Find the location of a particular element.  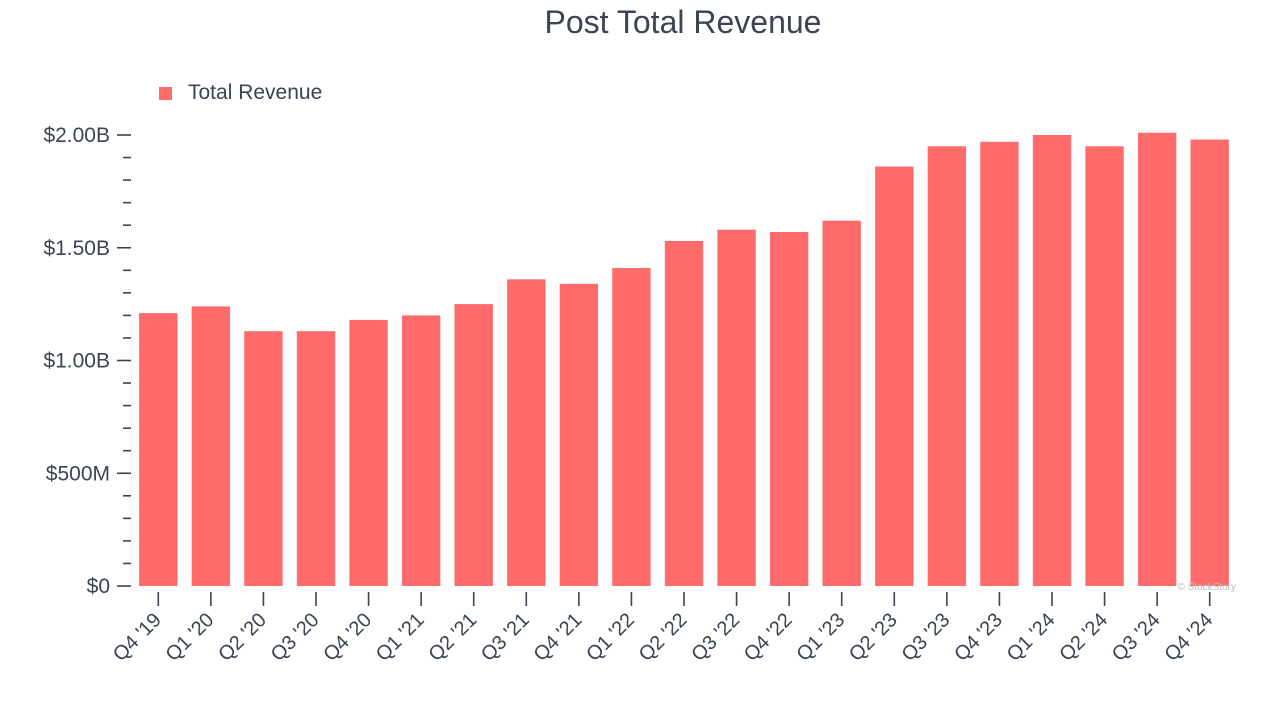

x-tick-label: Q2 '23 is located at coordinates (873, 637).